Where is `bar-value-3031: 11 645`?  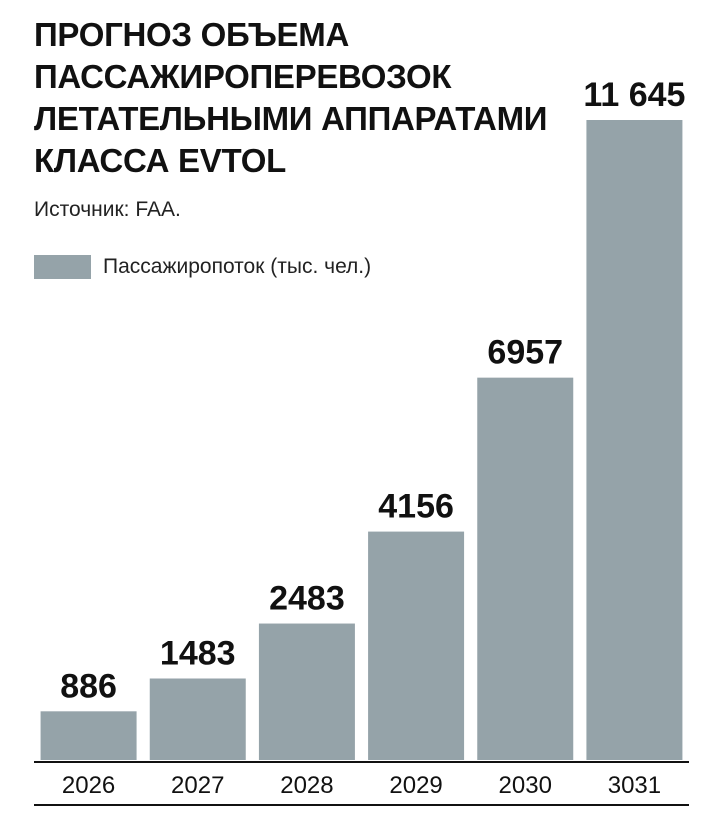 bar-value-3031: 11 645 is located at coordinates (634, 95).